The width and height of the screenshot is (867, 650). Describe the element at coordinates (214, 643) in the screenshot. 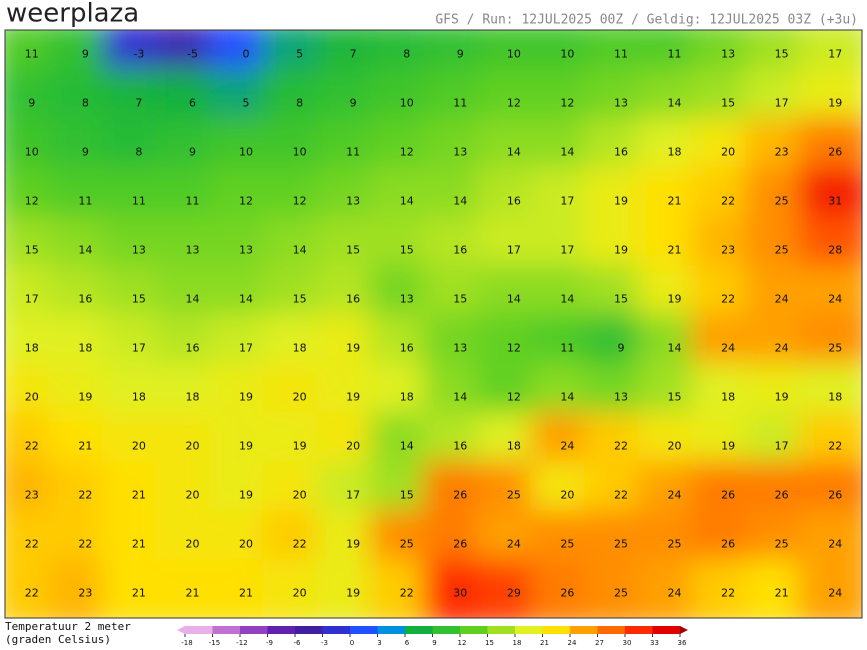

I see `colorbar-tick-label: -15` at that location.